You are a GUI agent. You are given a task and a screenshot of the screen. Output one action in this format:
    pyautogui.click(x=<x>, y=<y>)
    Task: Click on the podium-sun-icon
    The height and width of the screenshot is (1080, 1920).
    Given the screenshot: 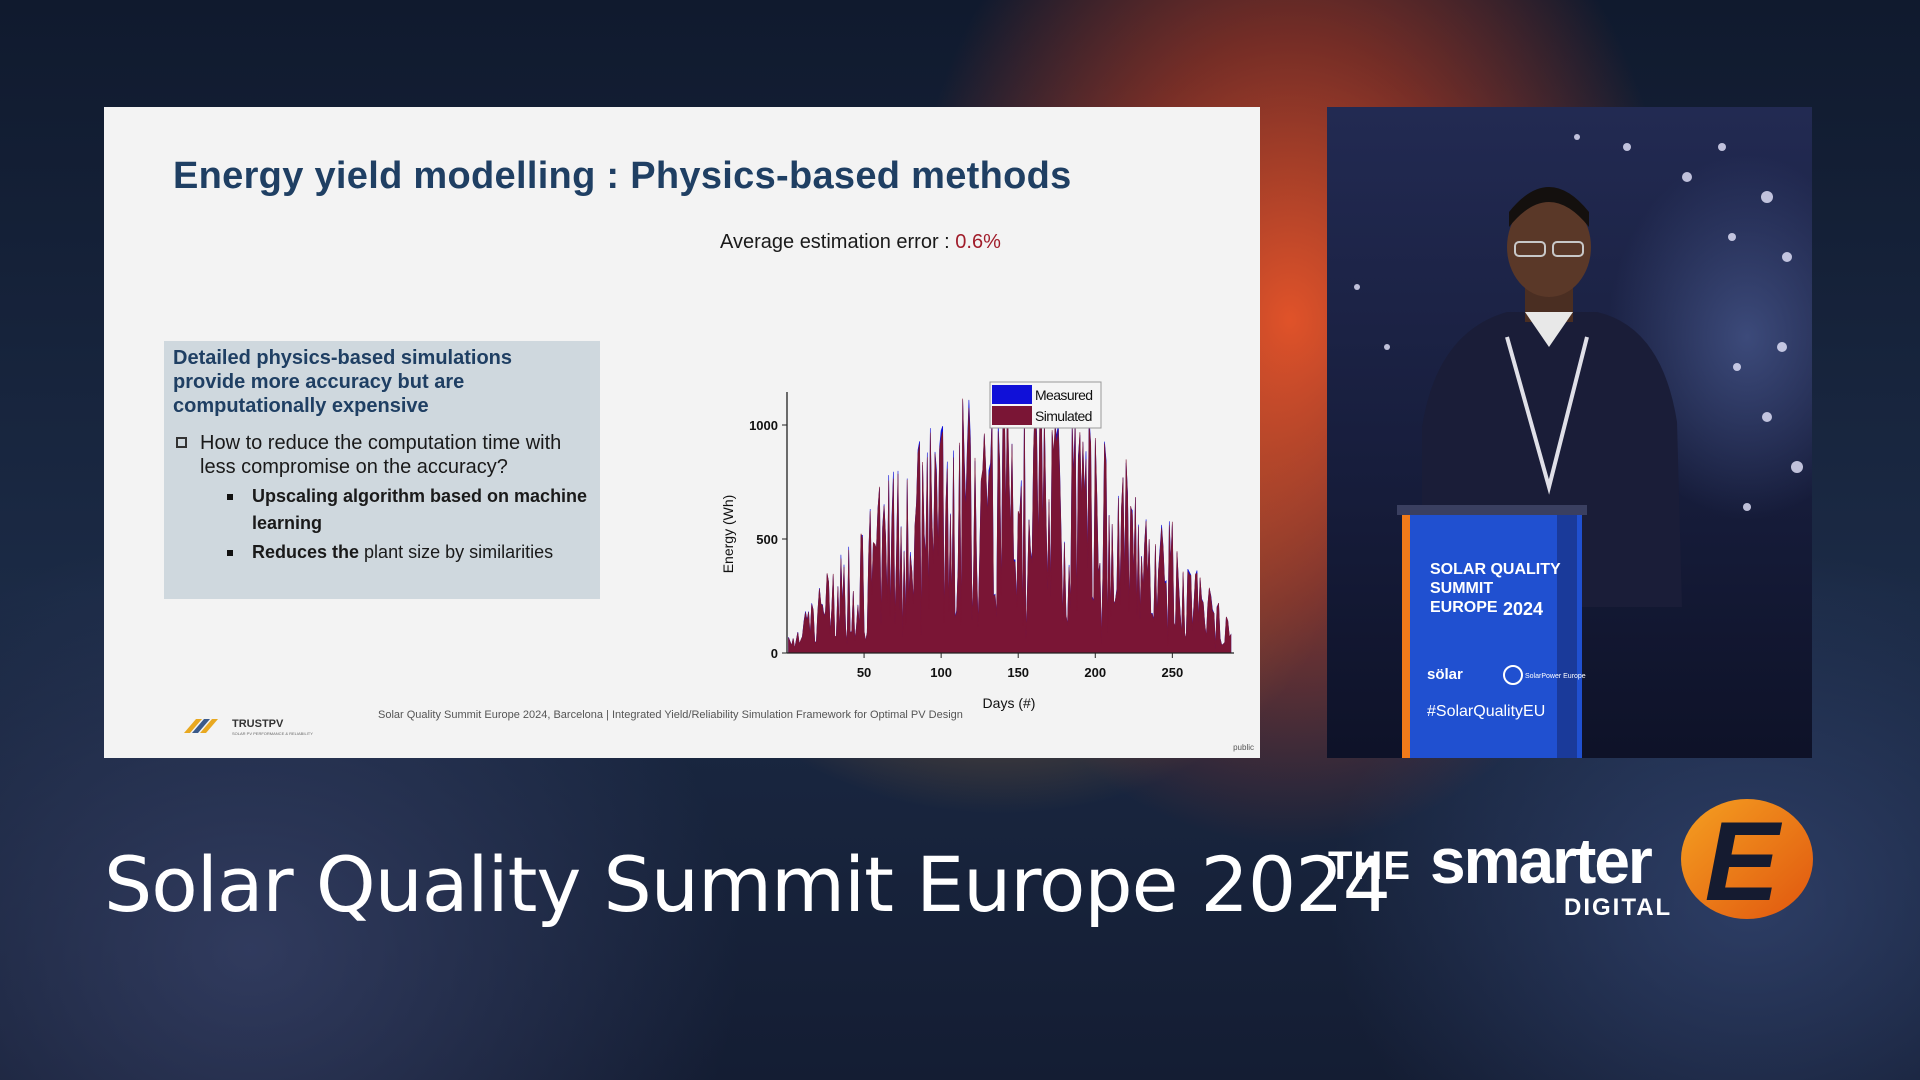 What is the action you would take?
    pyautogui.click(x=1513, y=675)
    